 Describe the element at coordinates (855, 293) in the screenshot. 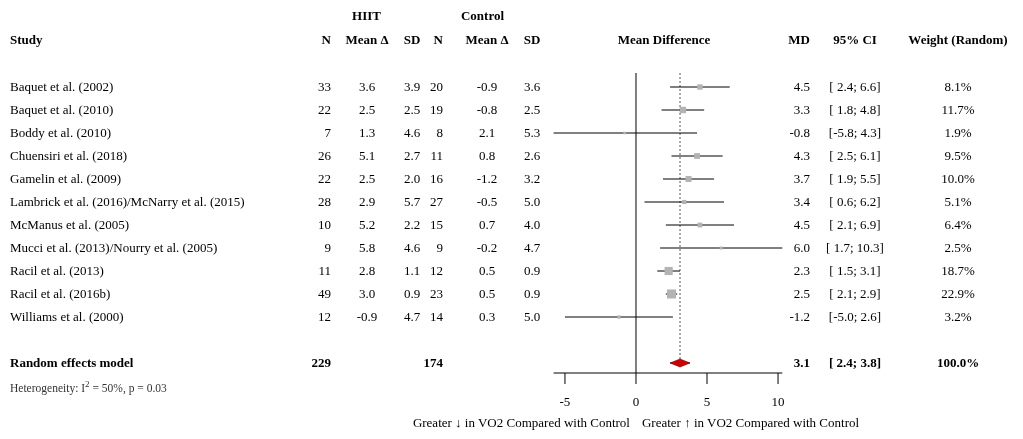

I see `text: [ 2.1; 2.9]` at that location.